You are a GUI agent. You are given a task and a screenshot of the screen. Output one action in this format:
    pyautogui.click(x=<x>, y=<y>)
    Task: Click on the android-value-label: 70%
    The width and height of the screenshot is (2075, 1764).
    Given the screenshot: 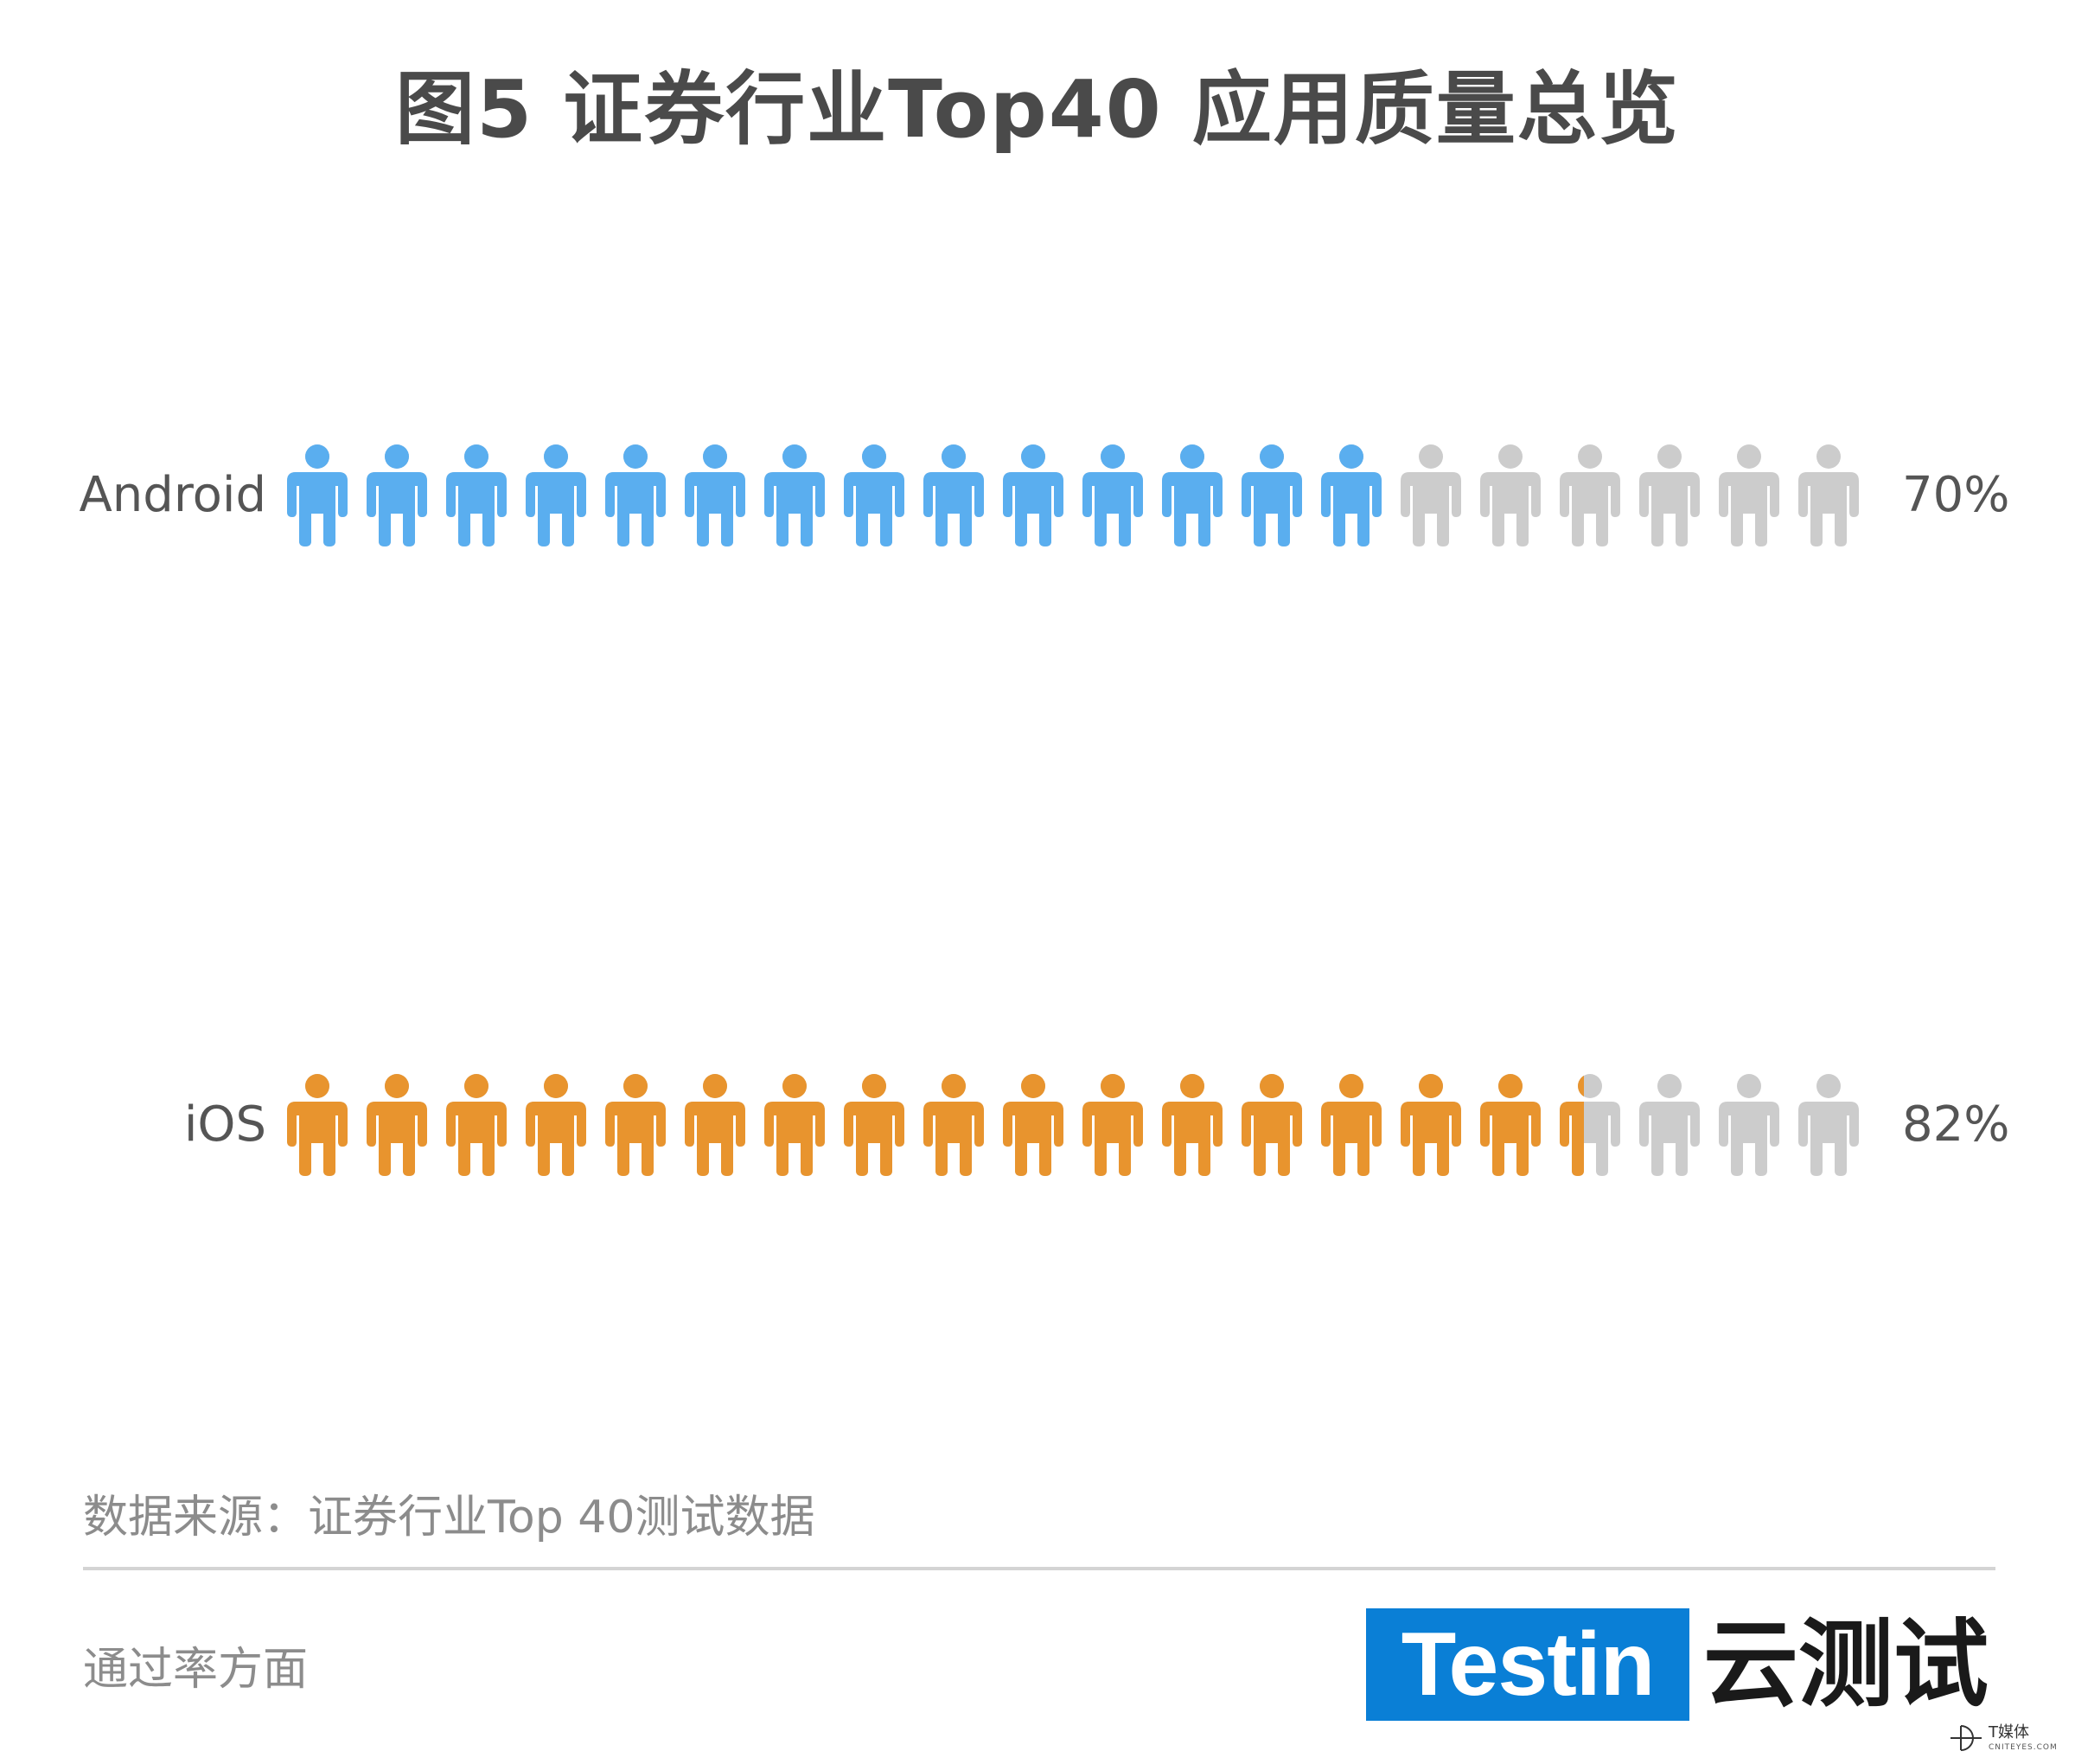 What is the action you would take?
    pyautogui.click(x=1956, y=495)
    